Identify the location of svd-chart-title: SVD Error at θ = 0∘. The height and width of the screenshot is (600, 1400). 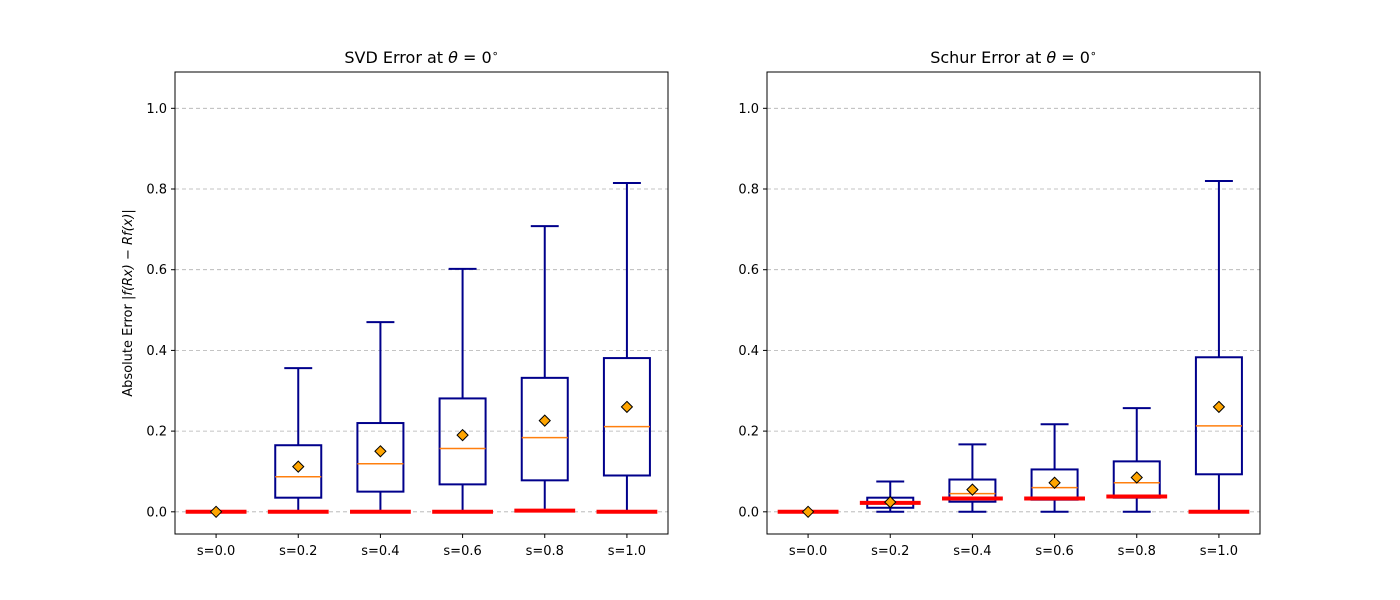
(421, 57).